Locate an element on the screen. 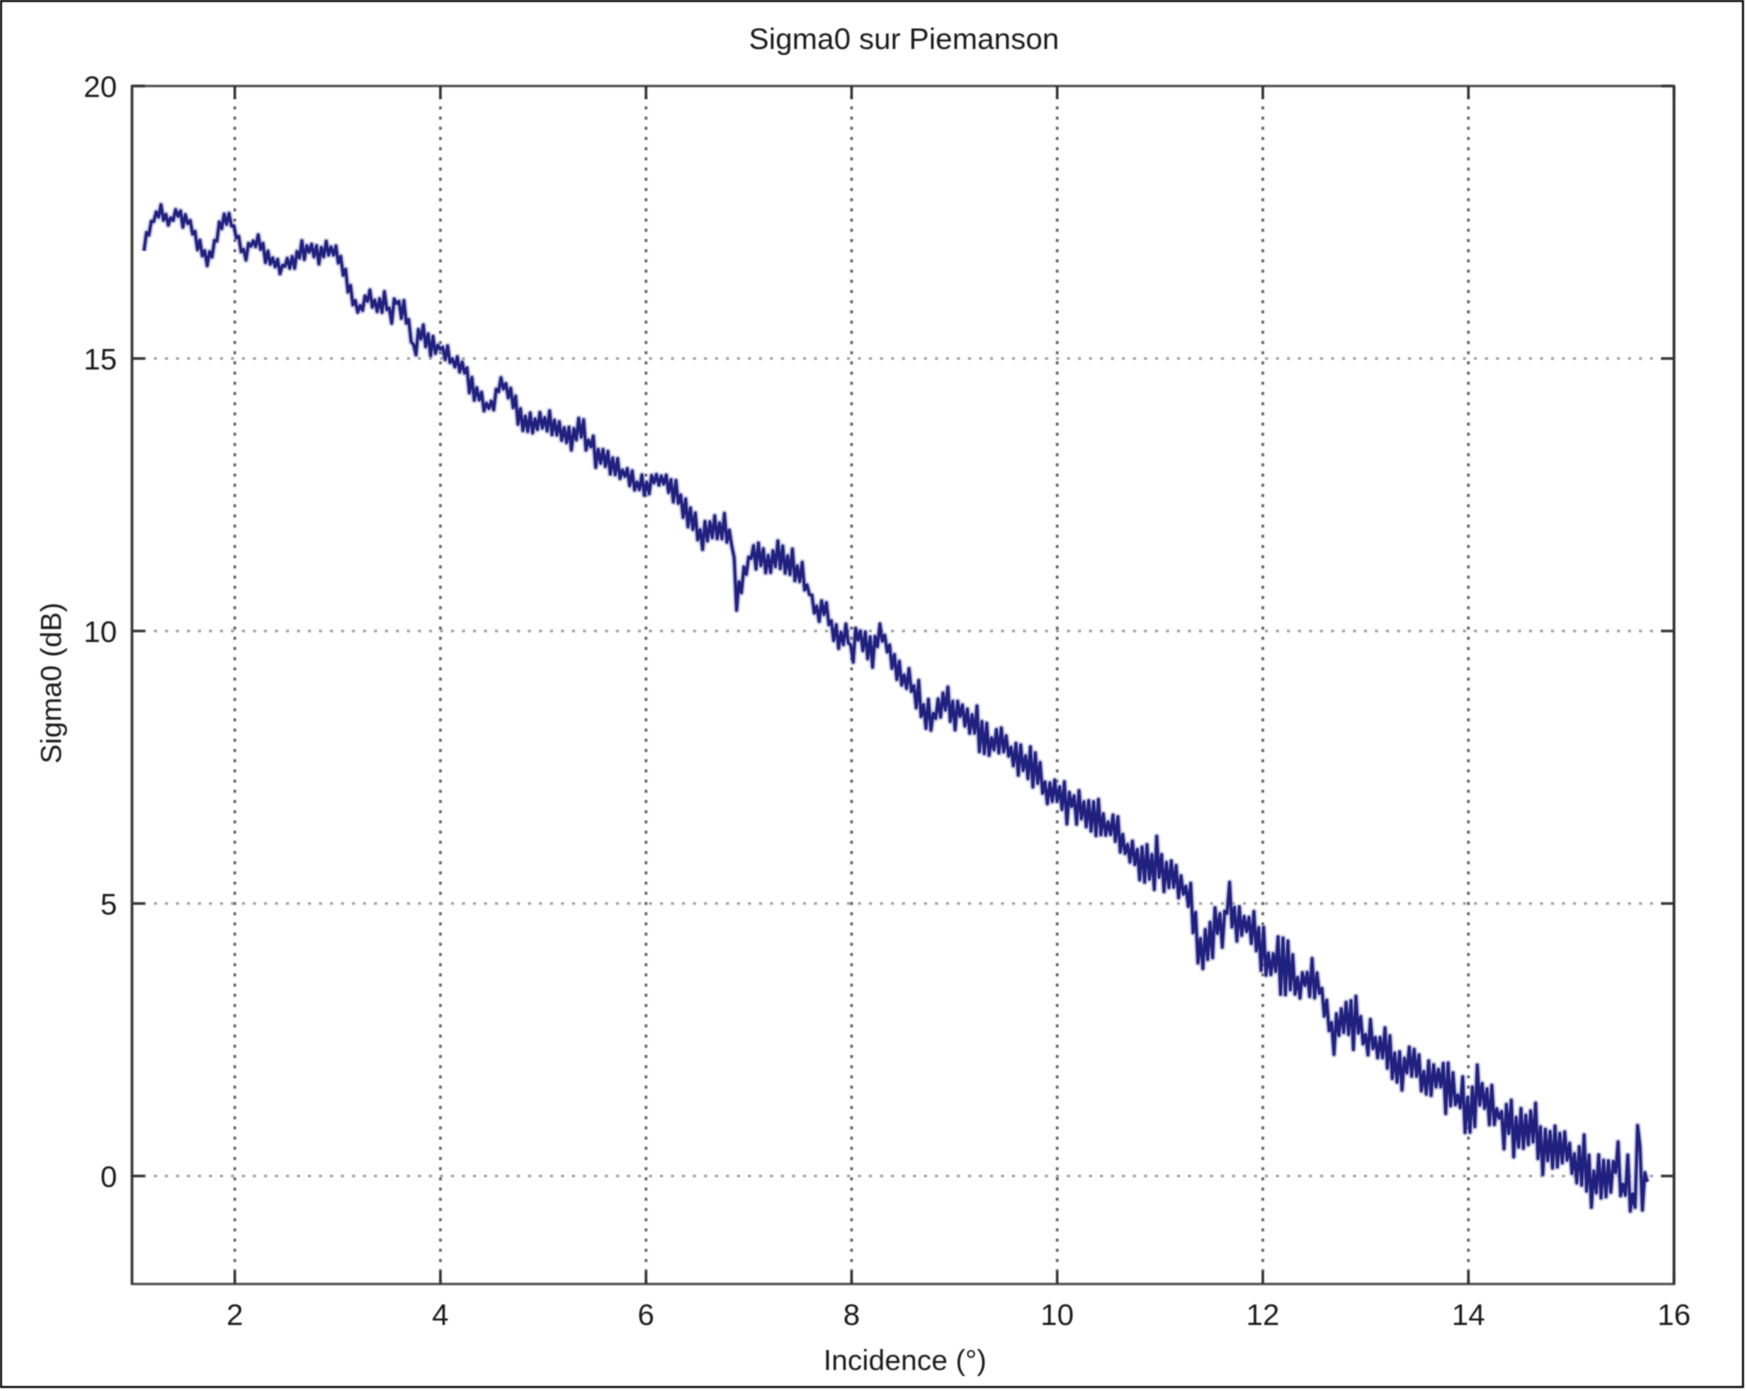 The height and width of the screenshot is (1391, 1747). svg-text: Sigma0 (dB) is located at coordinates (52, 682).